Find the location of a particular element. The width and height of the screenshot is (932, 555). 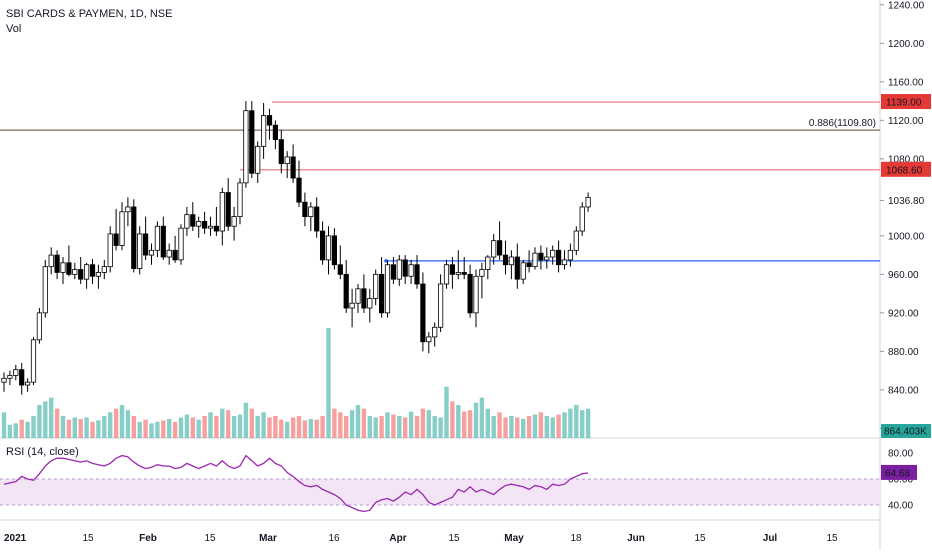

volume-label: Vol is located at coordinates (13, 29).